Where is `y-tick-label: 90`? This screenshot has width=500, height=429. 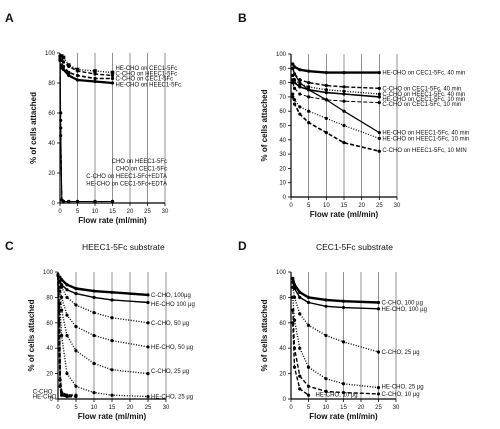 y-tick-label: 90 is located at coordinates (282, 69).